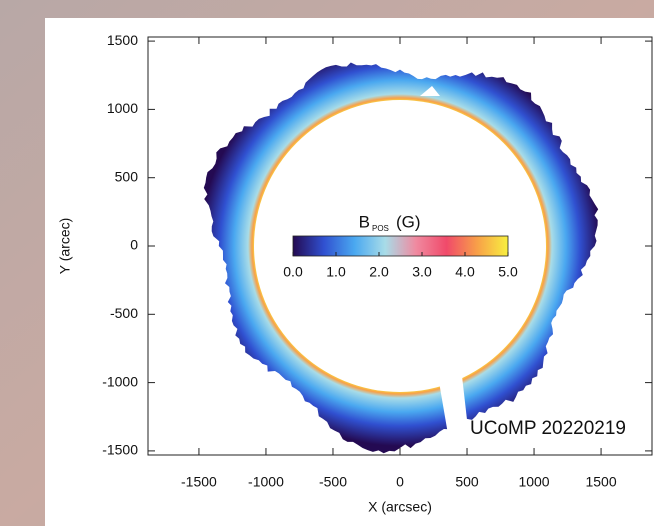 This screenshot has height=531, width=654. Describe the element at coordinates (65, 246) in the screenshot. I see `y-axis-label: Y (arcec)` at that location.